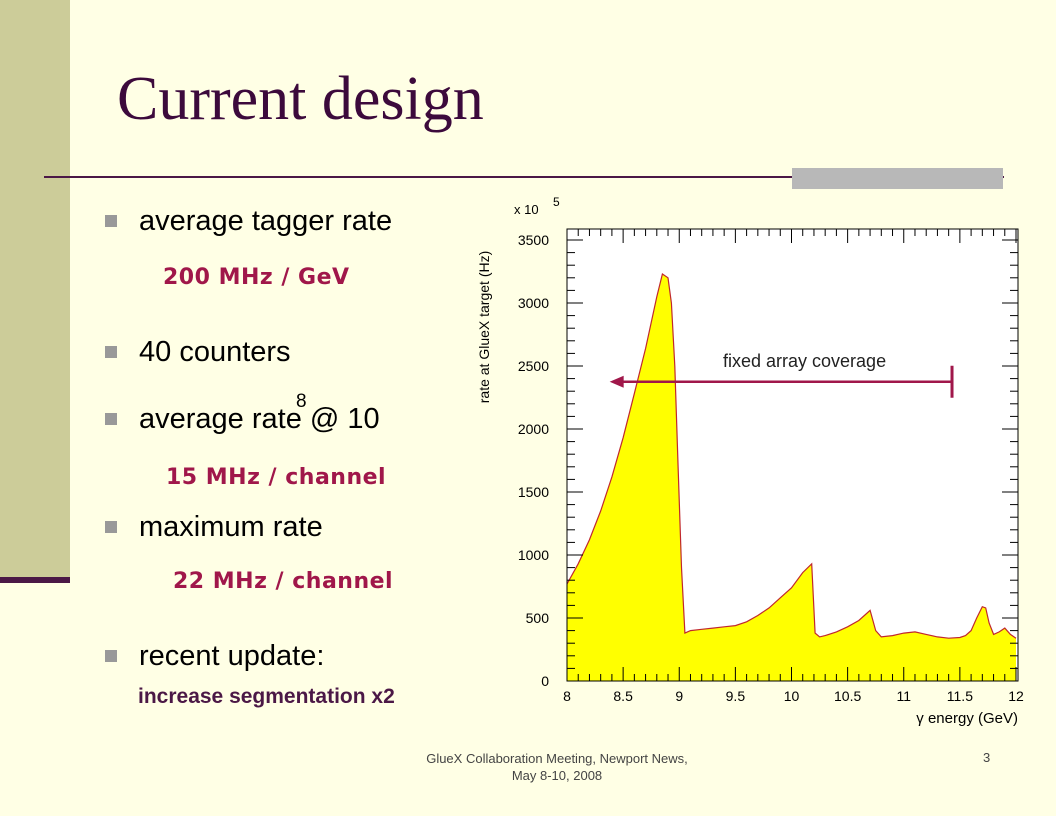 The image size is (1056, 816). What do you see at coordinates (232, 656) in the screenshot?
I see `bullet-text: recent update:` at bounding box center [232, 656].